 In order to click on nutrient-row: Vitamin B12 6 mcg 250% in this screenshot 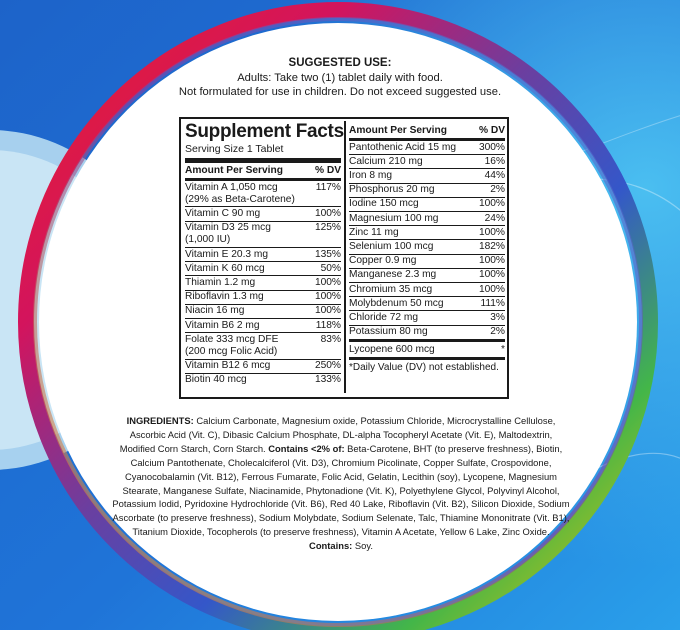, I will do `click(263, 367)`.